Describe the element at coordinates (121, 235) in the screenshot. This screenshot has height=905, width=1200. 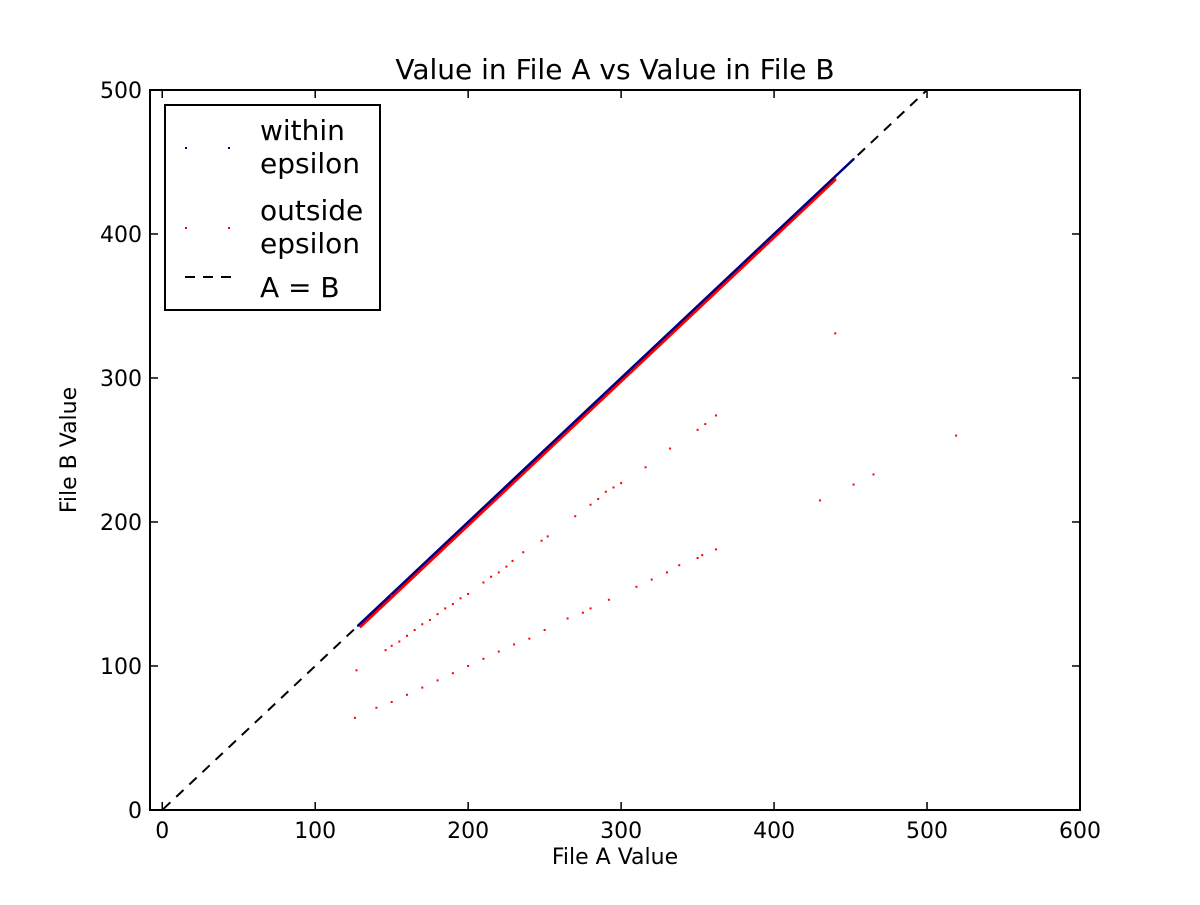
I see `y-tick-label: 400` at that location.